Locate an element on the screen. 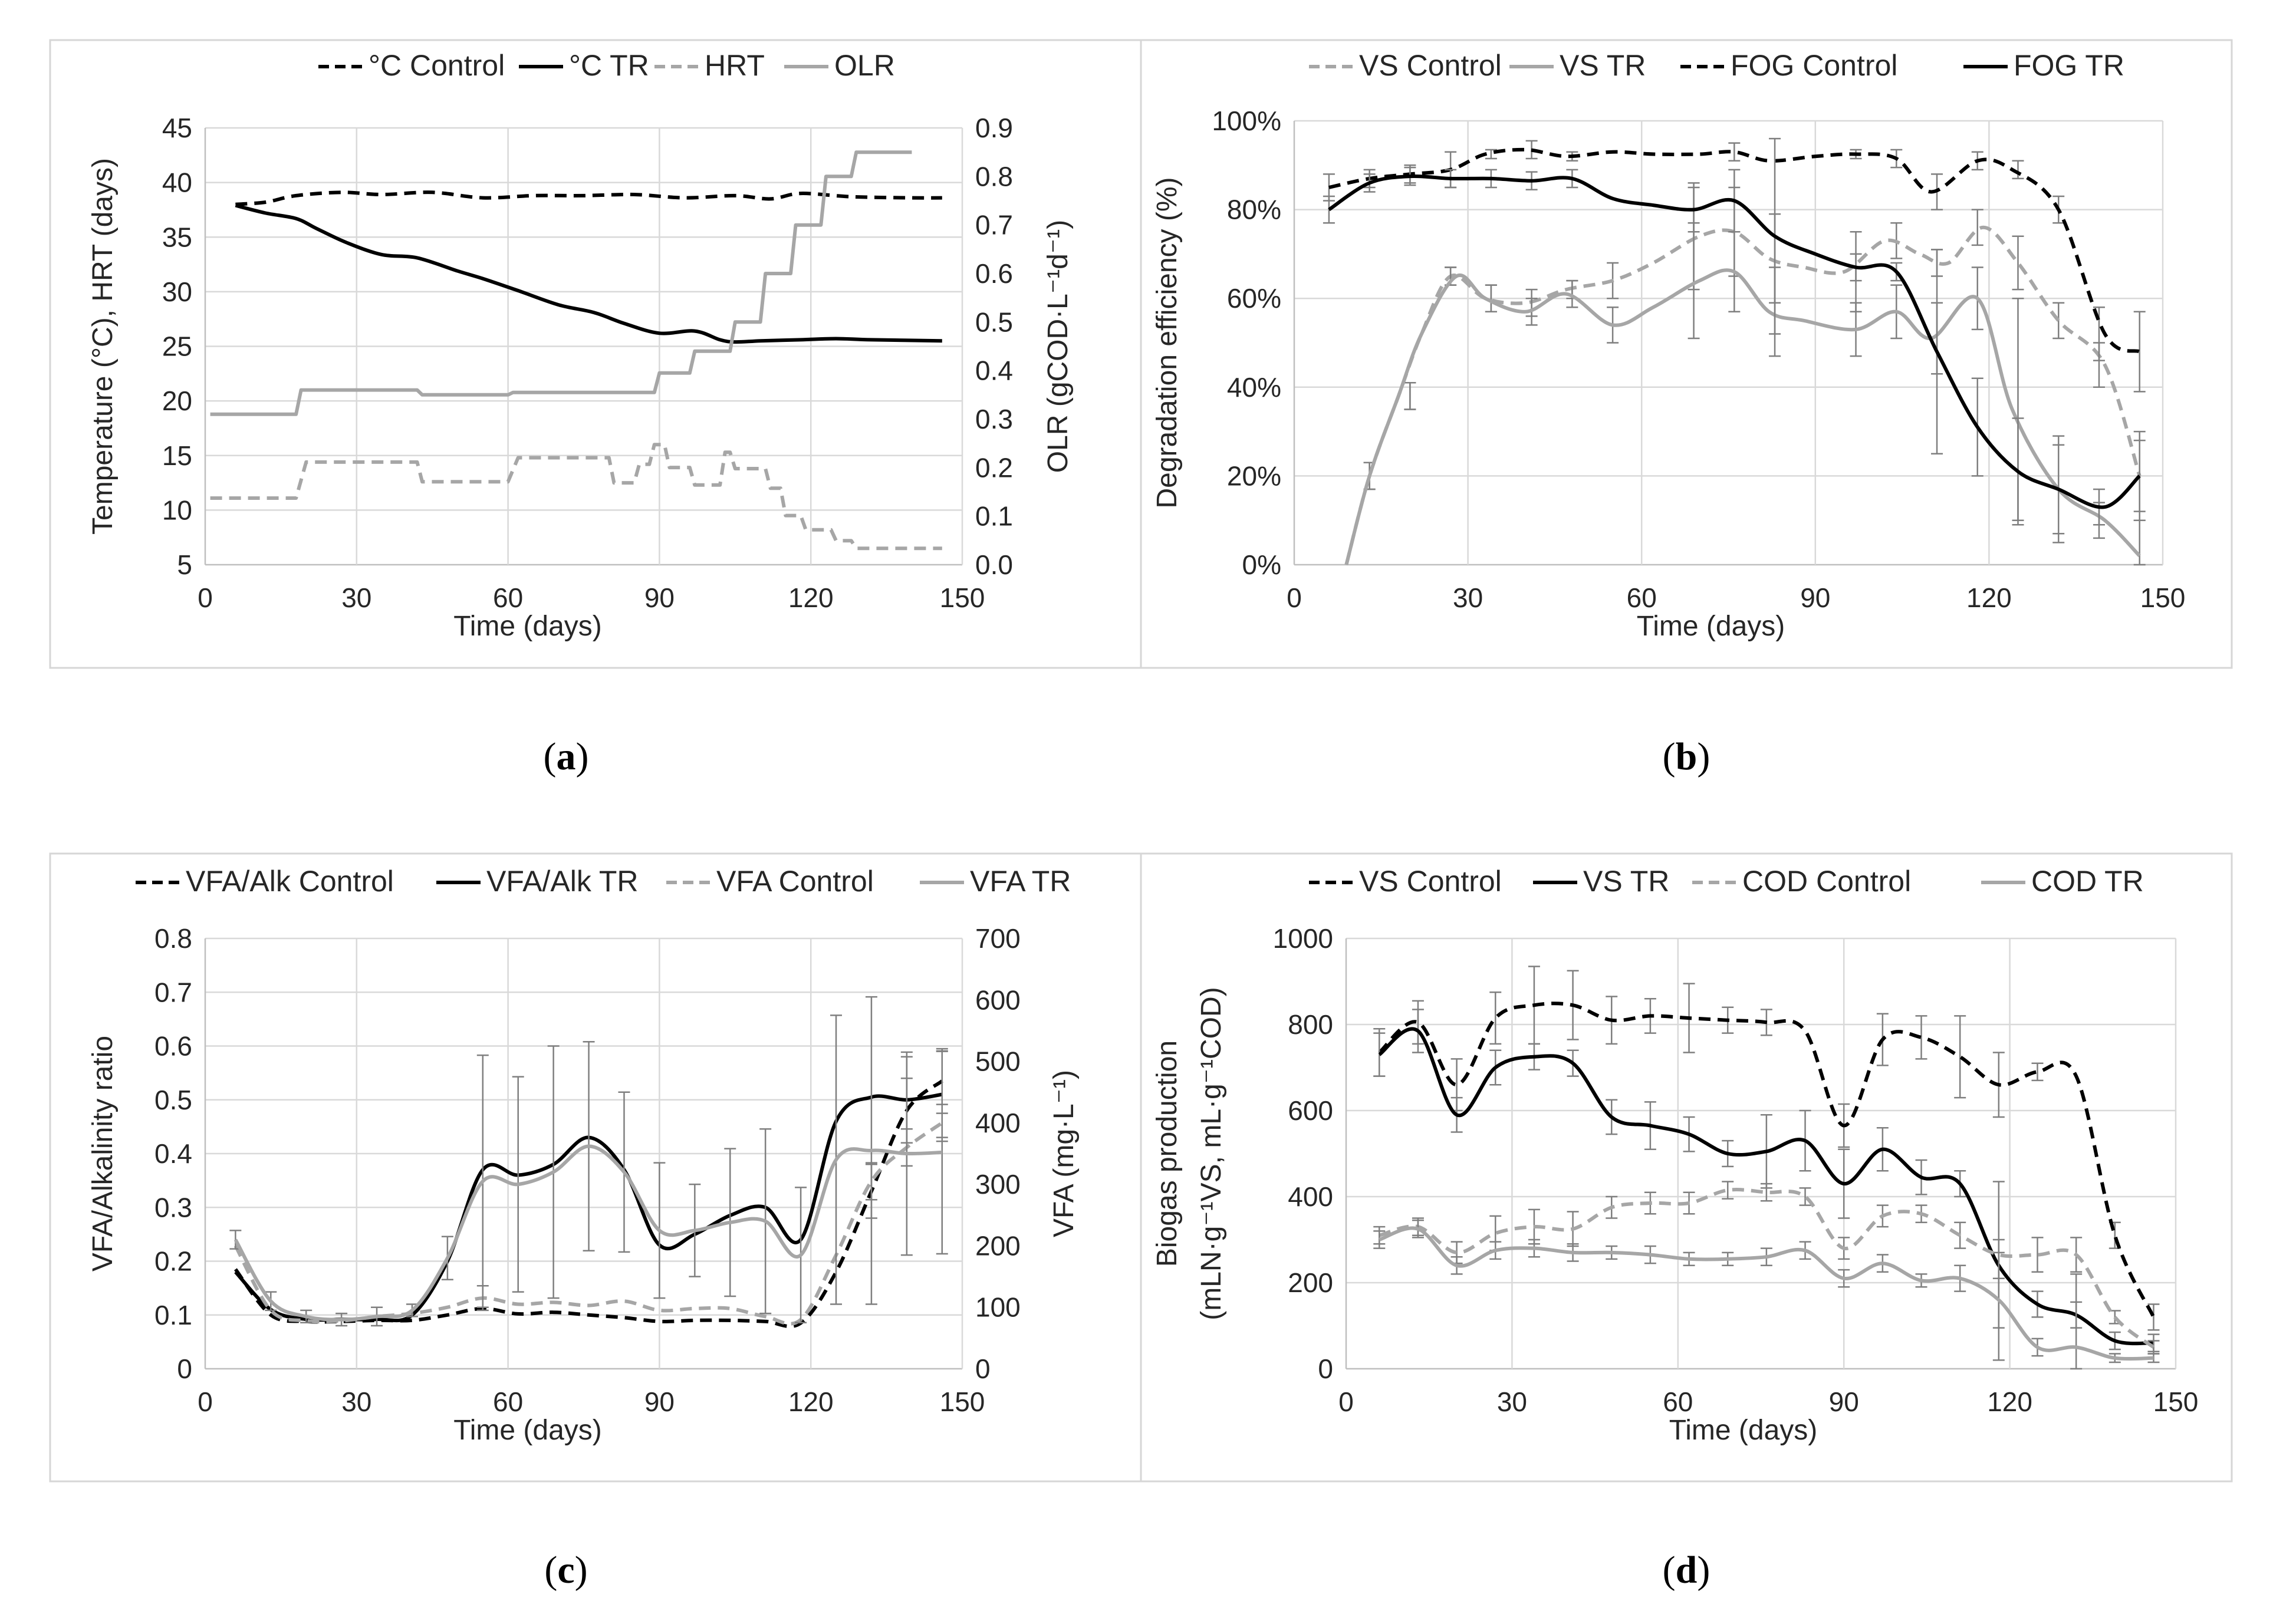  panel-caption-letter: b is located at coordinates (1687, 756).